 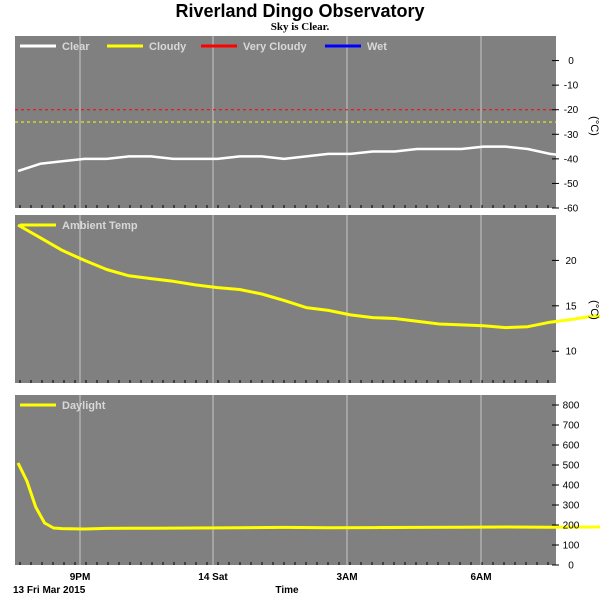 What do you see at coordinates (213, 577) in the screenshot?
I see `x-tick-14-sat: 14 Sat` at bounding box center [213, 577].